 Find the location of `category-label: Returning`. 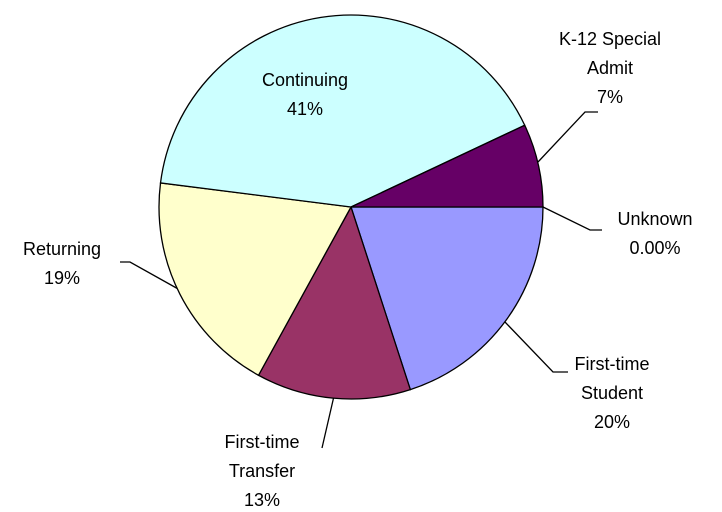

category-label: Returning is located at coordinates (62, 249).